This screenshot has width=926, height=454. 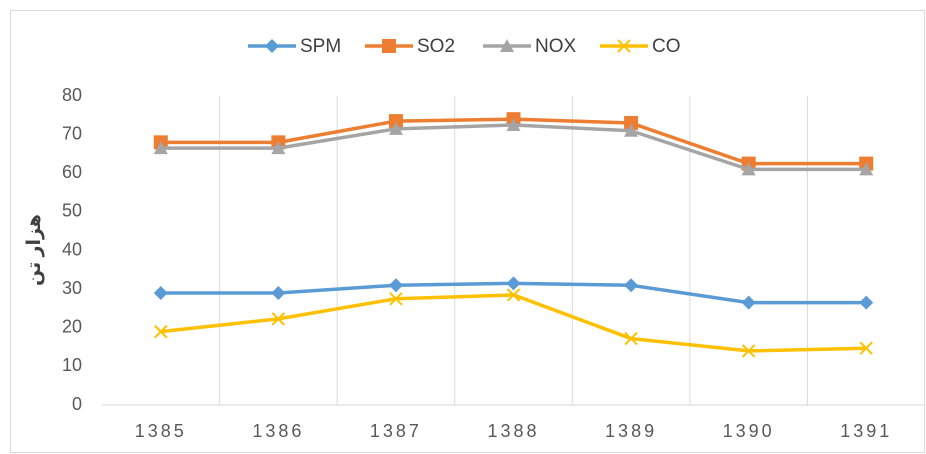 What do you see at coordinates (34, 250) in the screenshot?
I see `y-axis-label: هزار تن` at bounding box center [34, 250].